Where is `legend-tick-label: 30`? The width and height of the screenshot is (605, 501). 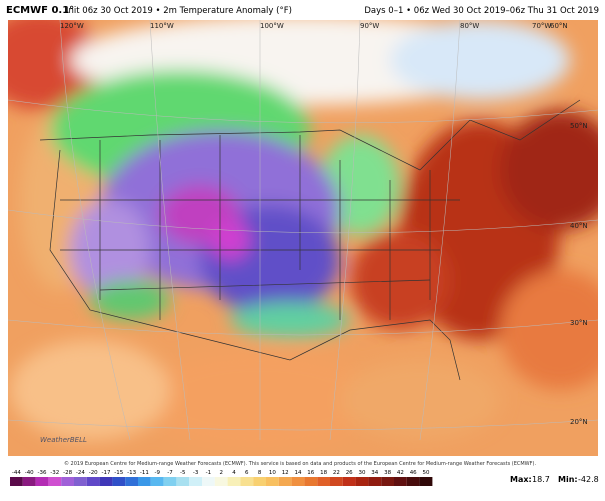 legend-tick-label: 30 is located at coordinates (362, 473).